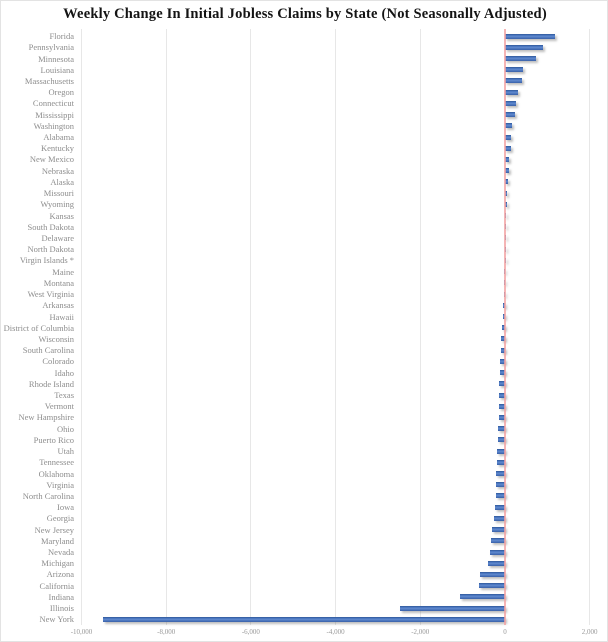 This screenshot has width=608, height=642. I want to click on state-label: Puerto Rico, so click(53, 439).